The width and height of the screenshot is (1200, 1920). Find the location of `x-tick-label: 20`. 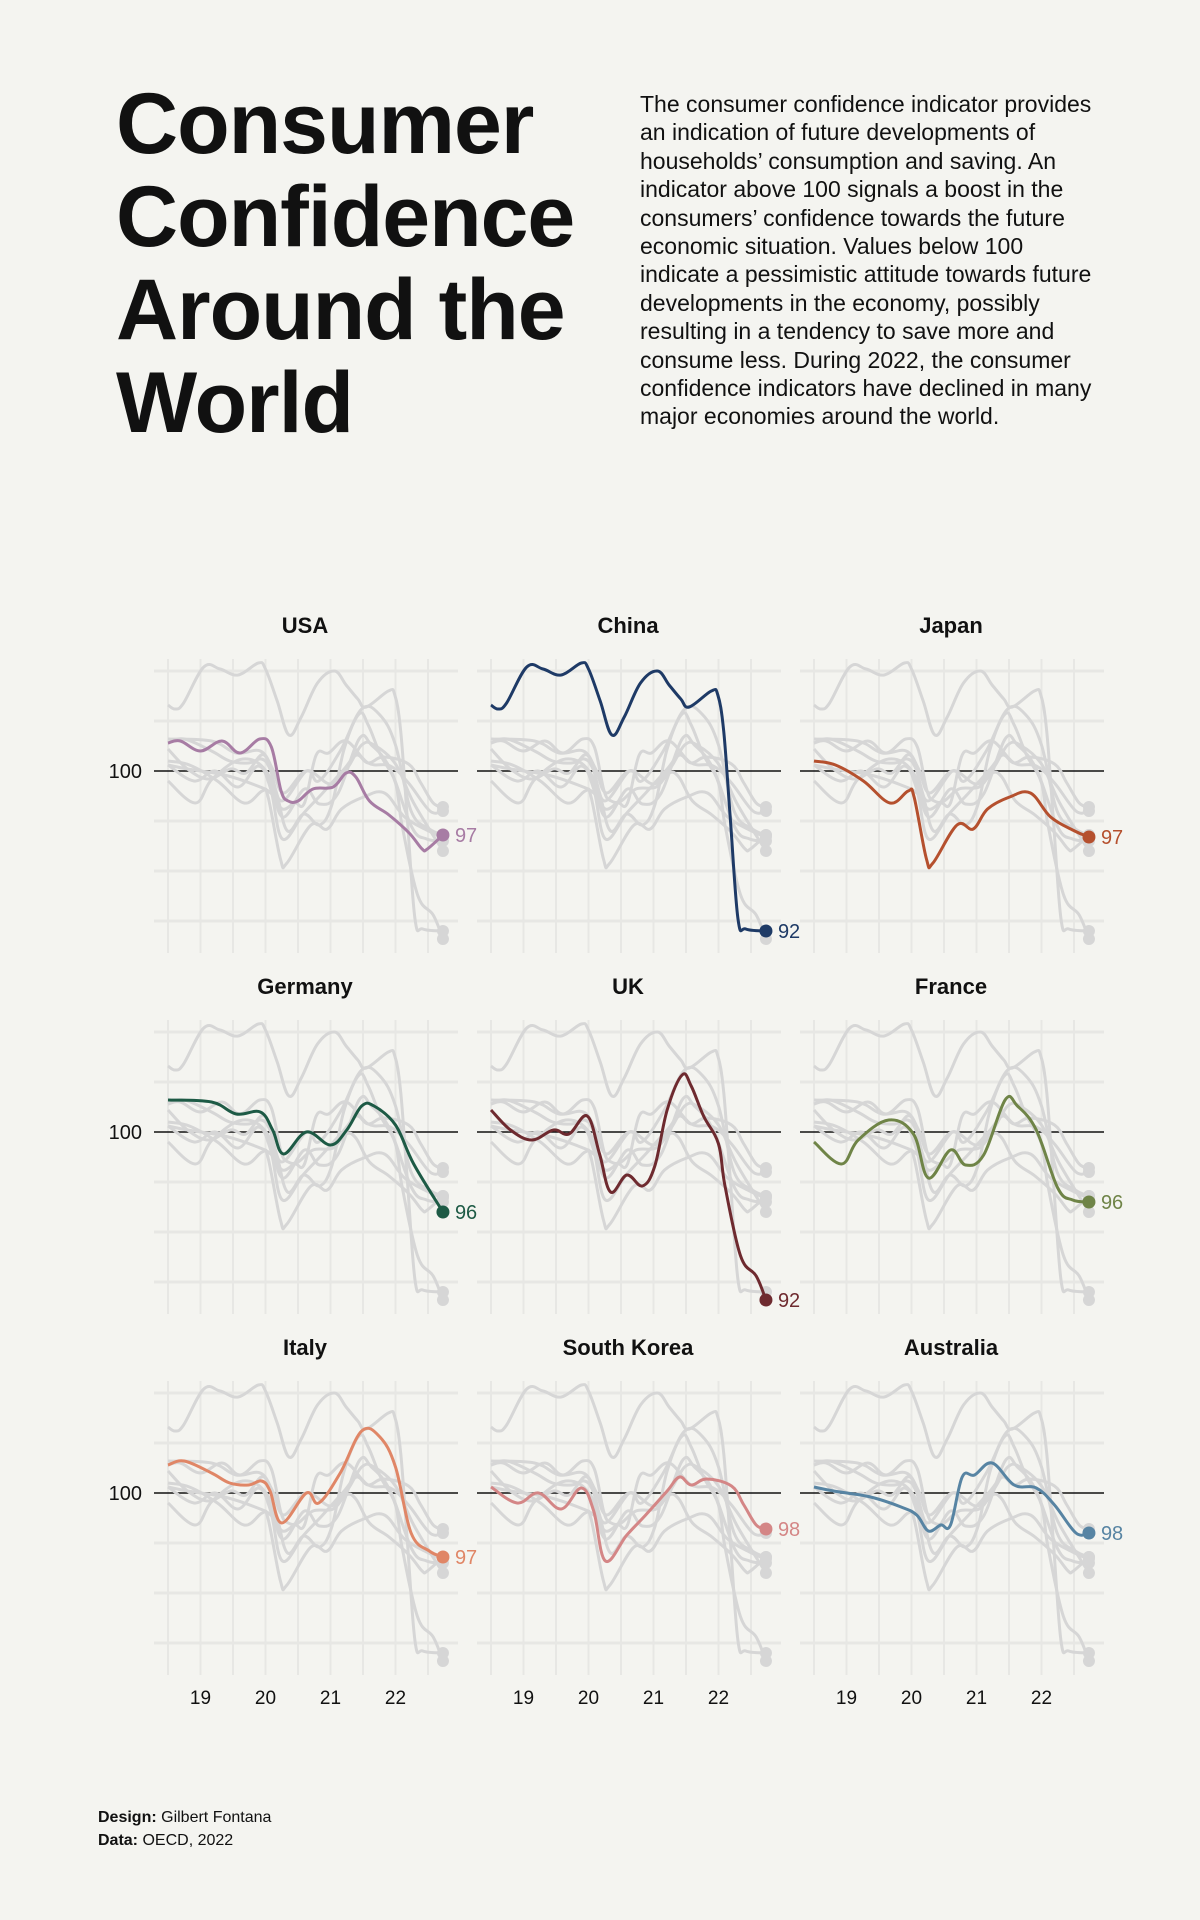

x-tick-label: 20 is located at coordinates (265, 1698).